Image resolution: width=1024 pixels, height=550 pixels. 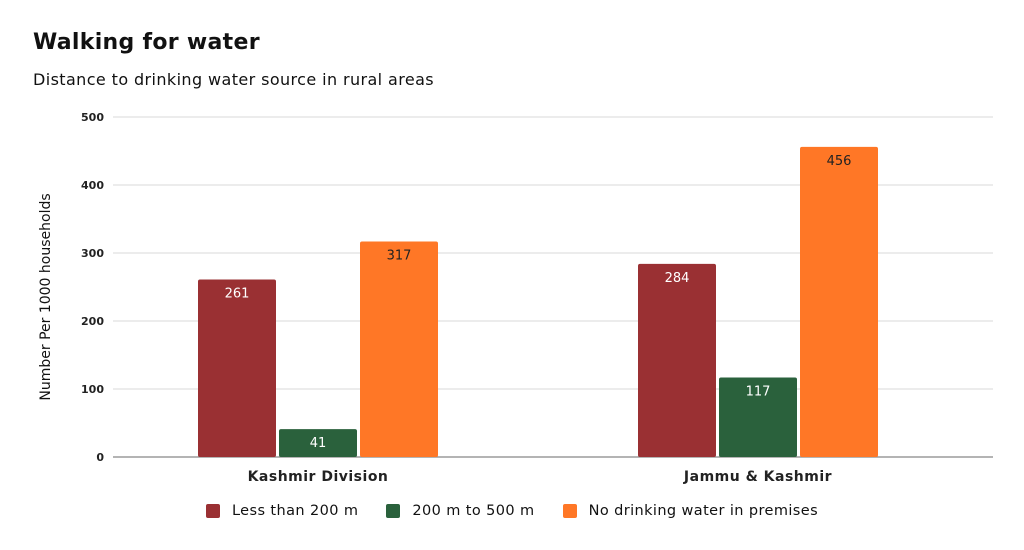 I want to click on data-label: 284, so click(x=677, y=278).